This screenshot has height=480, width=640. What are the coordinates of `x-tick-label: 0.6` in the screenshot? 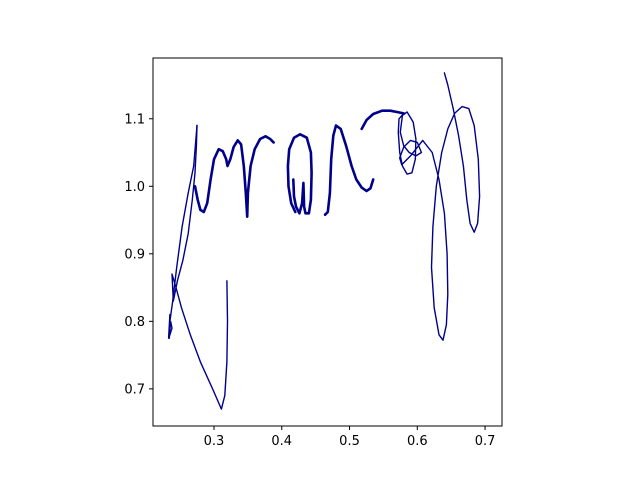 It's located at (417, 441).